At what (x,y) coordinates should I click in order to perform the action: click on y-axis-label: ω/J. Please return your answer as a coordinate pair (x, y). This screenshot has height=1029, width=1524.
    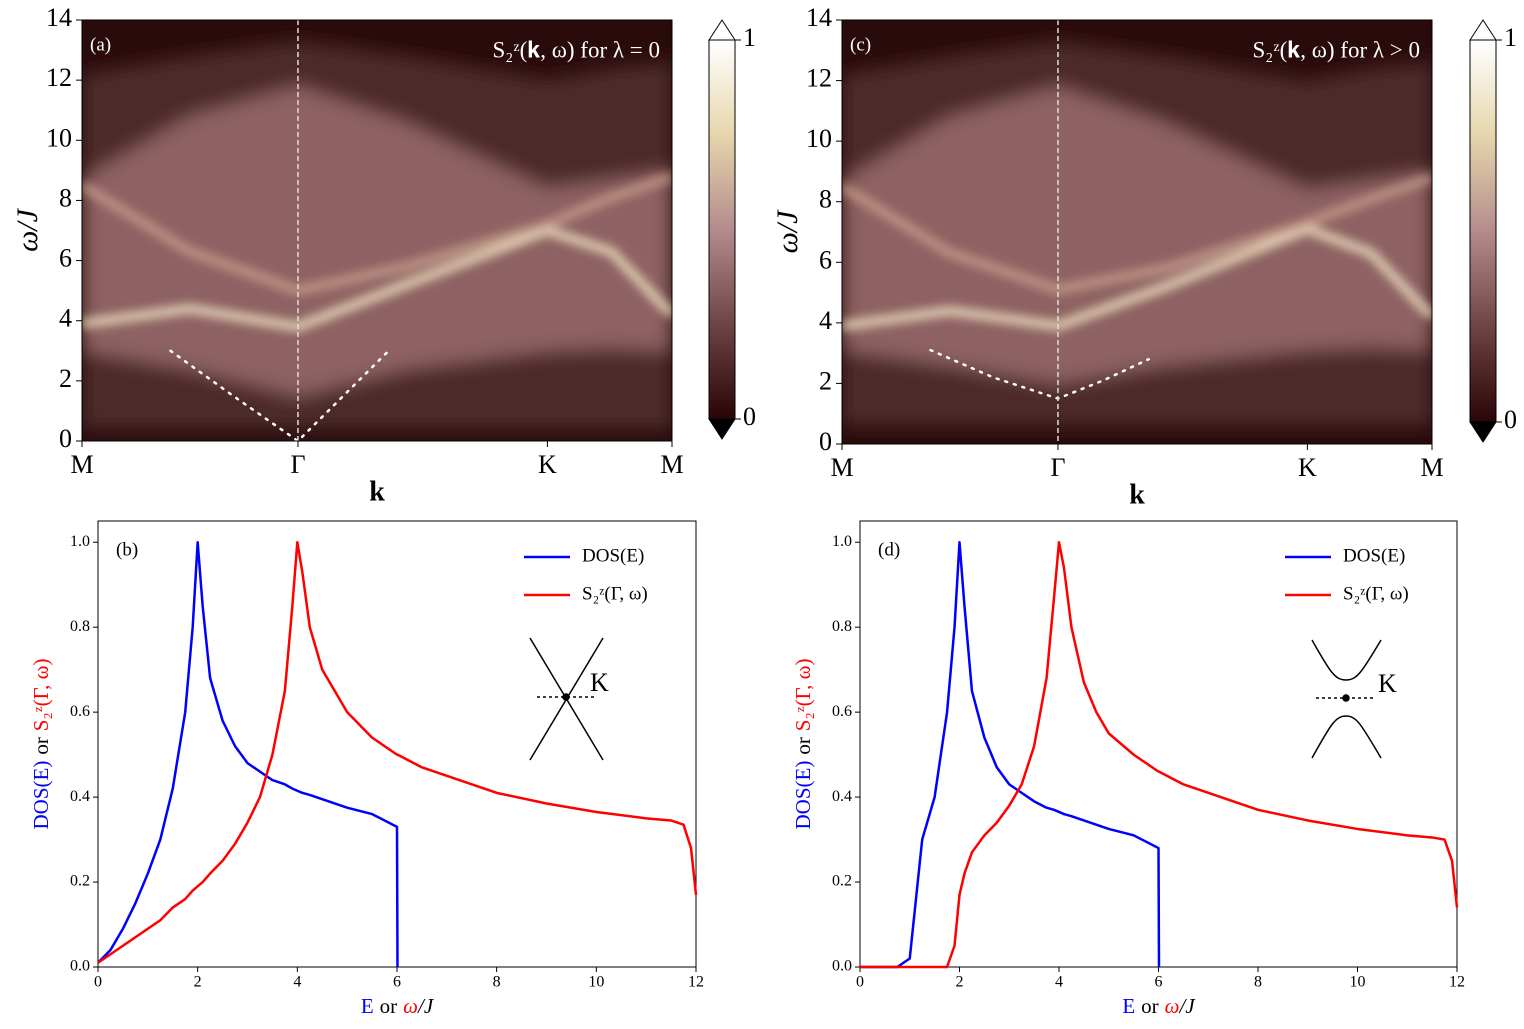
    Looking at the image, I should click on (27, 229).